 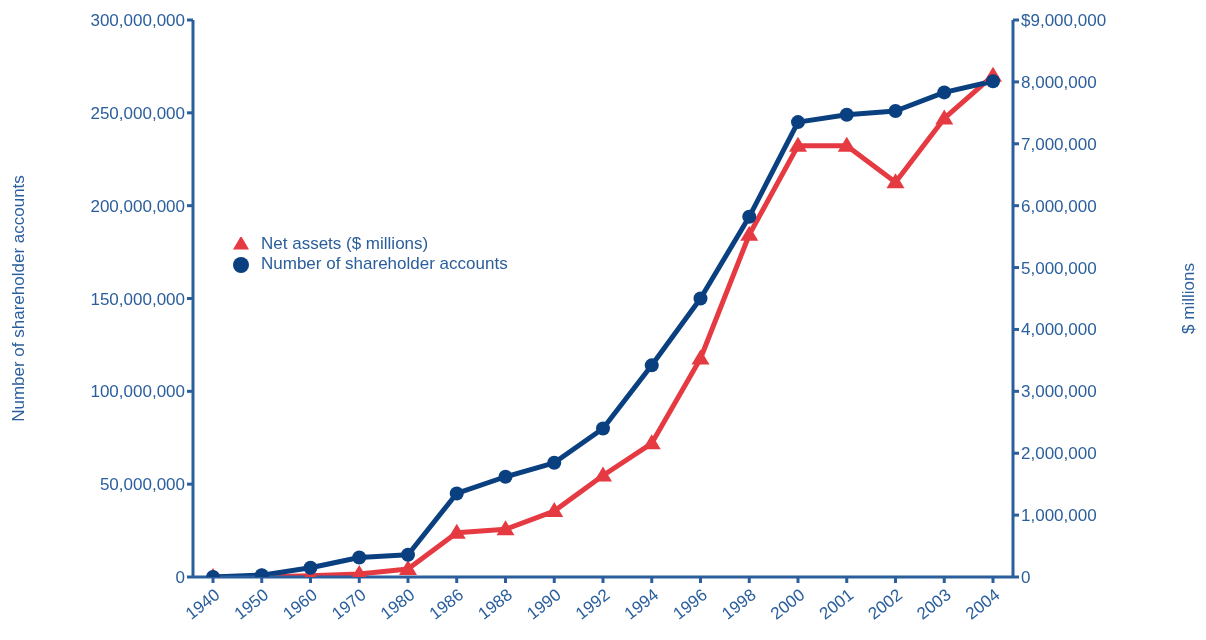 What do you see at coordinates (142, 485) in the screenshot?
I see `y-tick-label: 50,000,000` at bounding box center [142, 485].